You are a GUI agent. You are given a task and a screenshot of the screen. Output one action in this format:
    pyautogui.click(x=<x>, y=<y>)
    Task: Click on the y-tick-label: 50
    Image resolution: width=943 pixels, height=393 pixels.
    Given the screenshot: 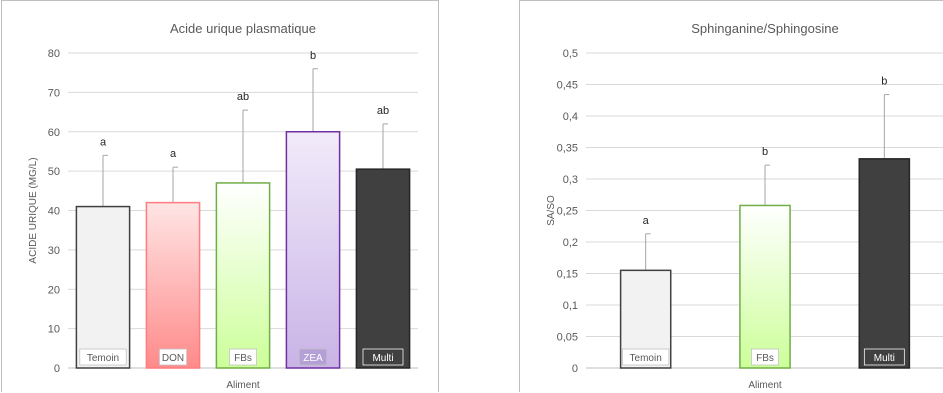 What is the action you would take?
    pyautogui.click(x=54, y=172)
    